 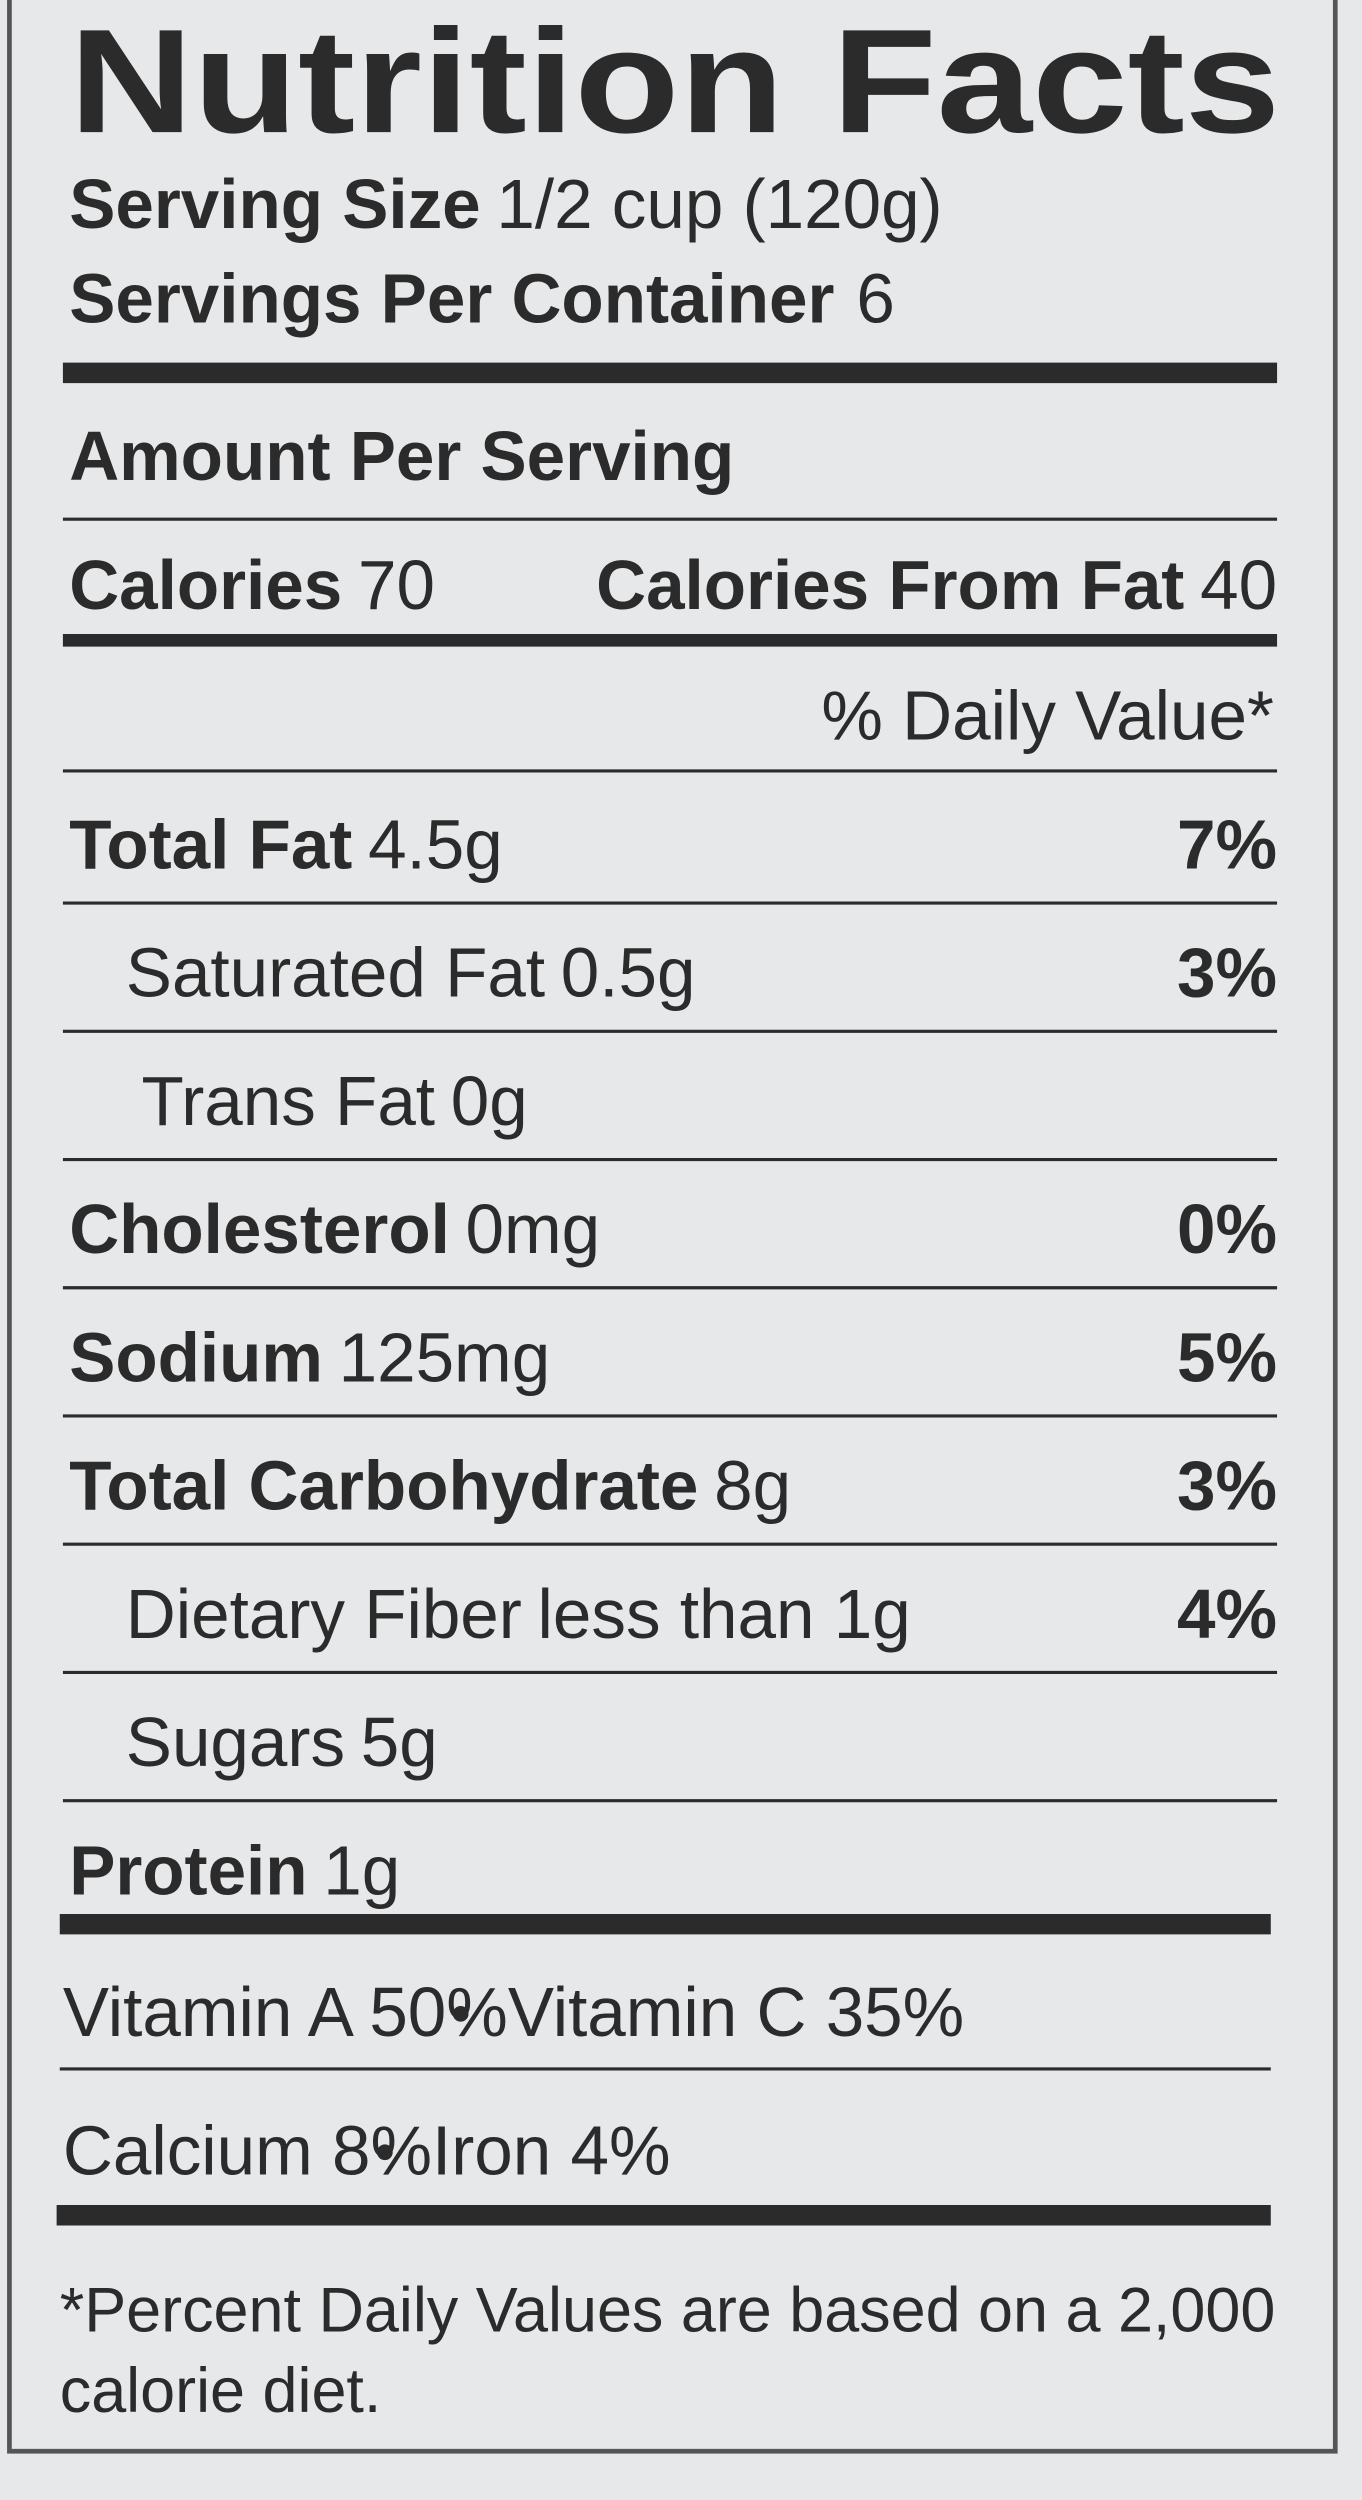 I want to click on nutrient: Trans Fat 0g, so click(x=335, y=1101).